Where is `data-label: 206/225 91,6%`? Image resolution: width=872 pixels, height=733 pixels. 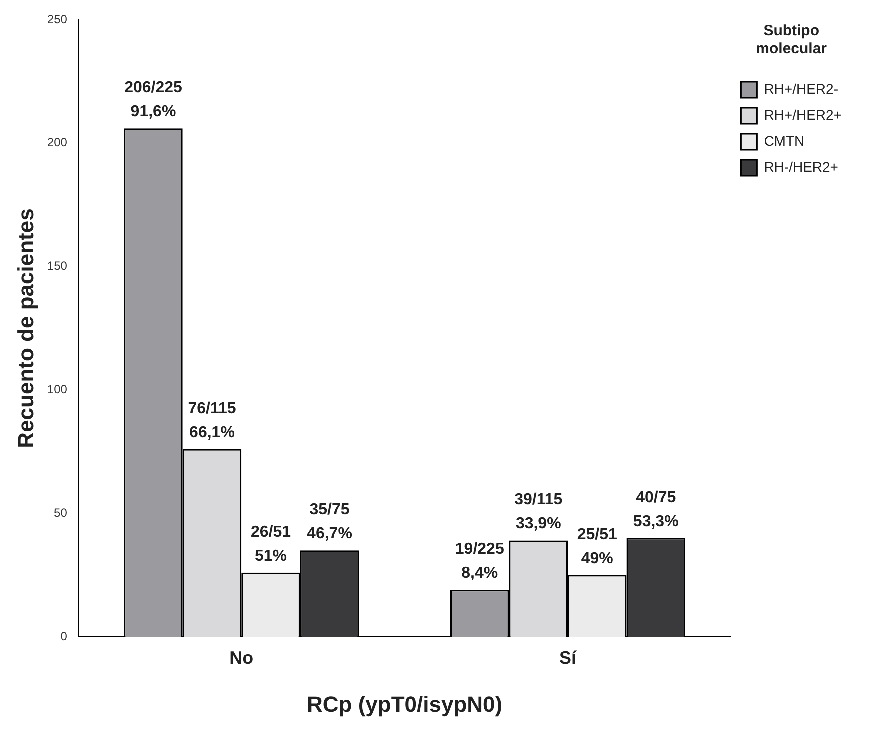
data-label: 206/225 91,6% is located at coordinates (153, 100).